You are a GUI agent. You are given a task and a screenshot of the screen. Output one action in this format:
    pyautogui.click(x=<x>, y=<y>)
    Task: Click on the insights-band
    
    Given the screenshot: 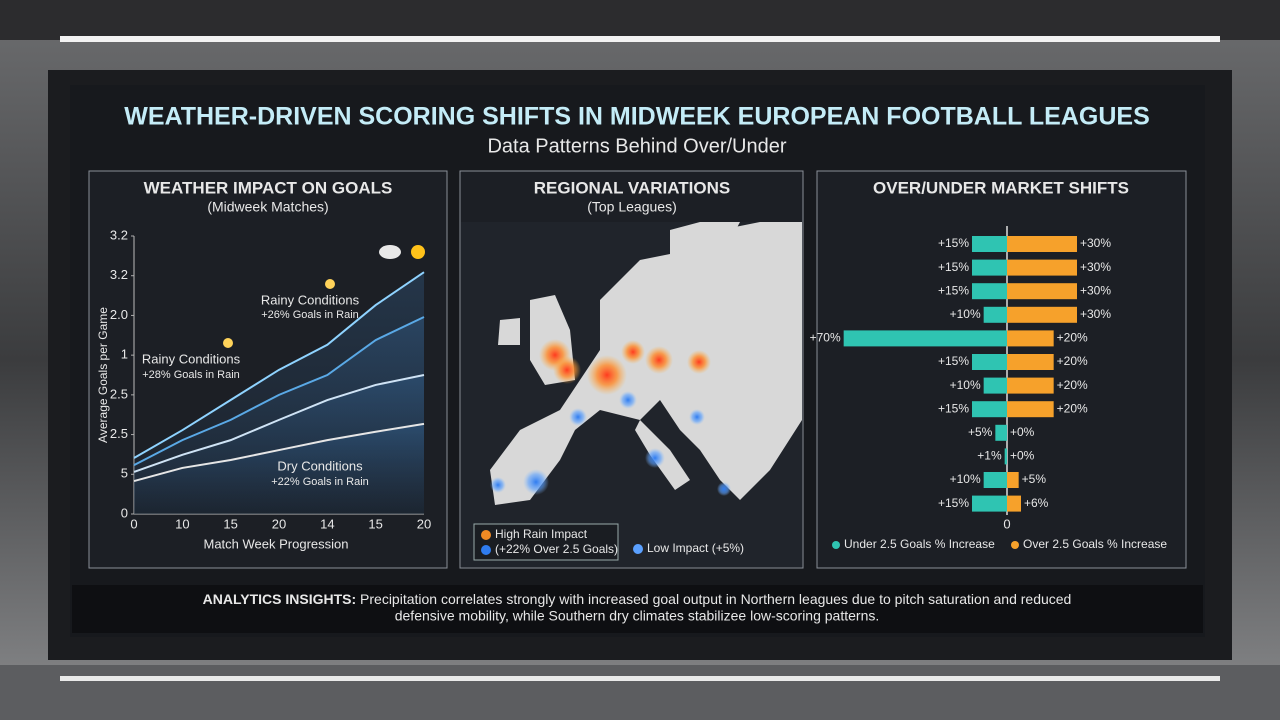 What is the action you would take?
    pyautogui.click(x=637, y=609)
    